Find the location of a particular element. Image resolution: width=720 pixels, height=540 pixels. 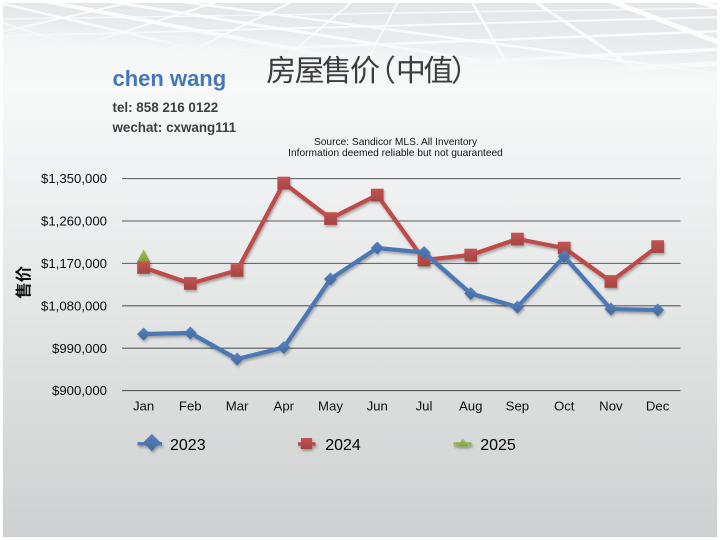

svg-text: $900,000 is located at coordinates (79, 390).